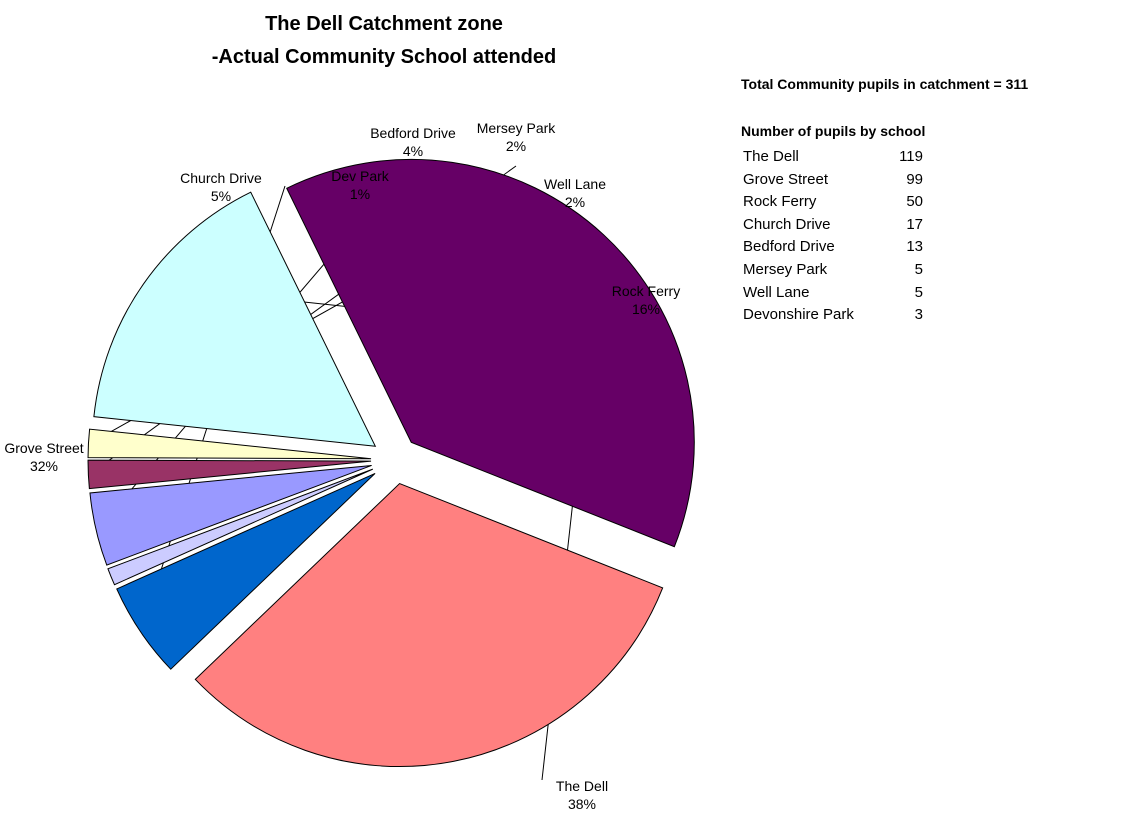 The image size is (1128, 834). I want to click on pie-slice-dev-park, so click(240, 527).